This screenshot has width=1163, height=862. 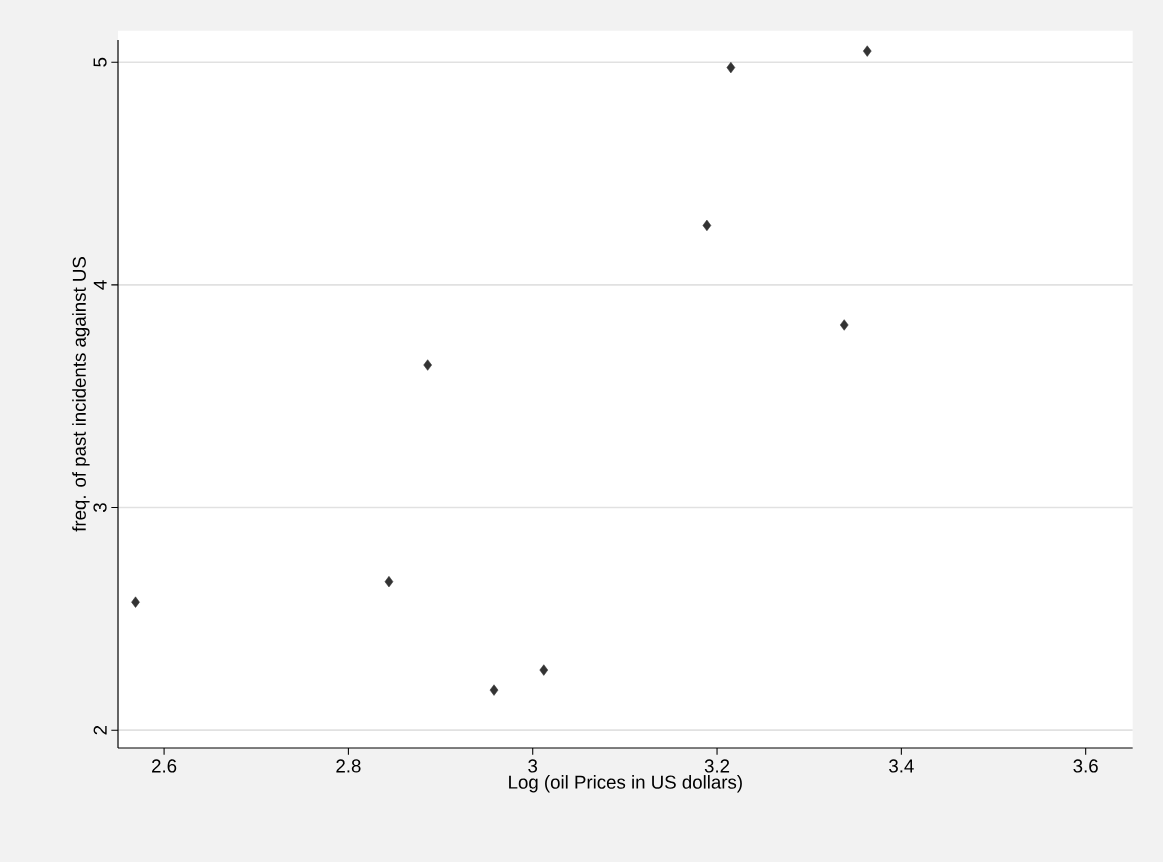 I want to click on x-tick-label: 3, so click(x=533, y=766).